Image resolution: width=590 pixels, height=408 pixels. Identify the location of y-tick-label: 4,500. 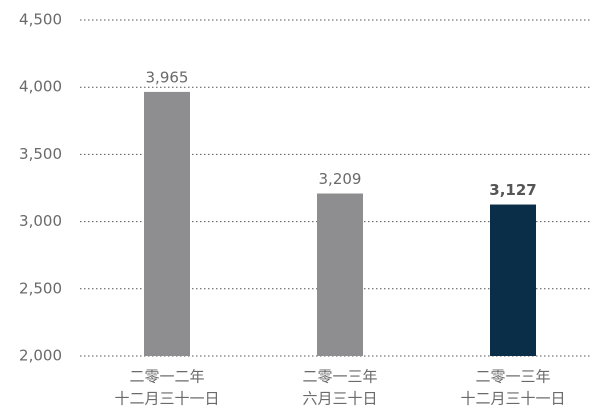
(40, 20).